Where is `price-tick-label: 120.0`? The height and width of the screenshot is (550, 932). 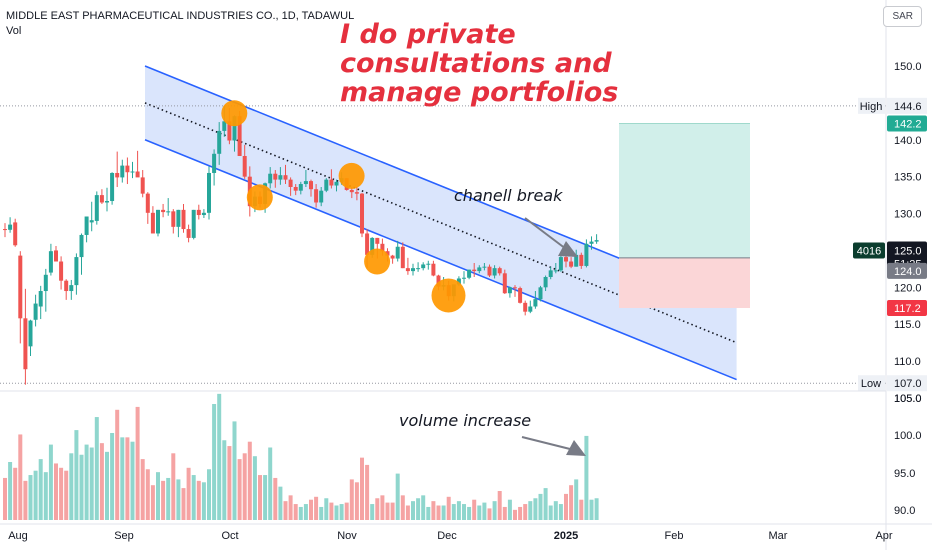 price-tick-label: 120.0 is located at coordinates (908, 288).